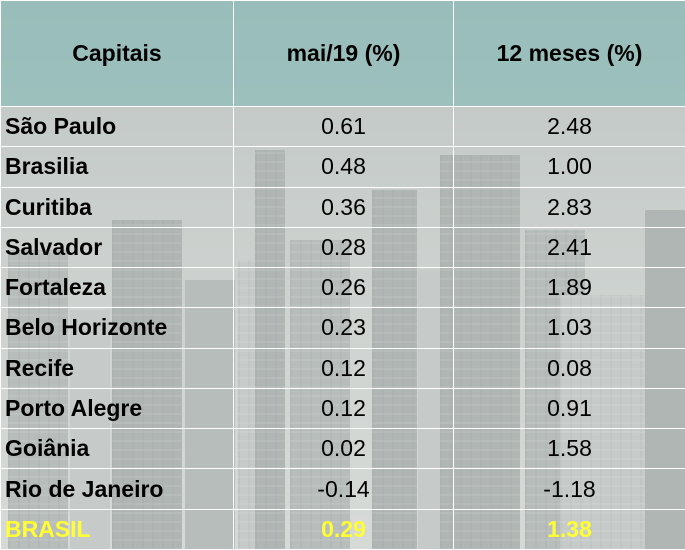 The width and height of the screenshot is (685, 550). I want to click on year-cell: 0.91, so click(569, 408).